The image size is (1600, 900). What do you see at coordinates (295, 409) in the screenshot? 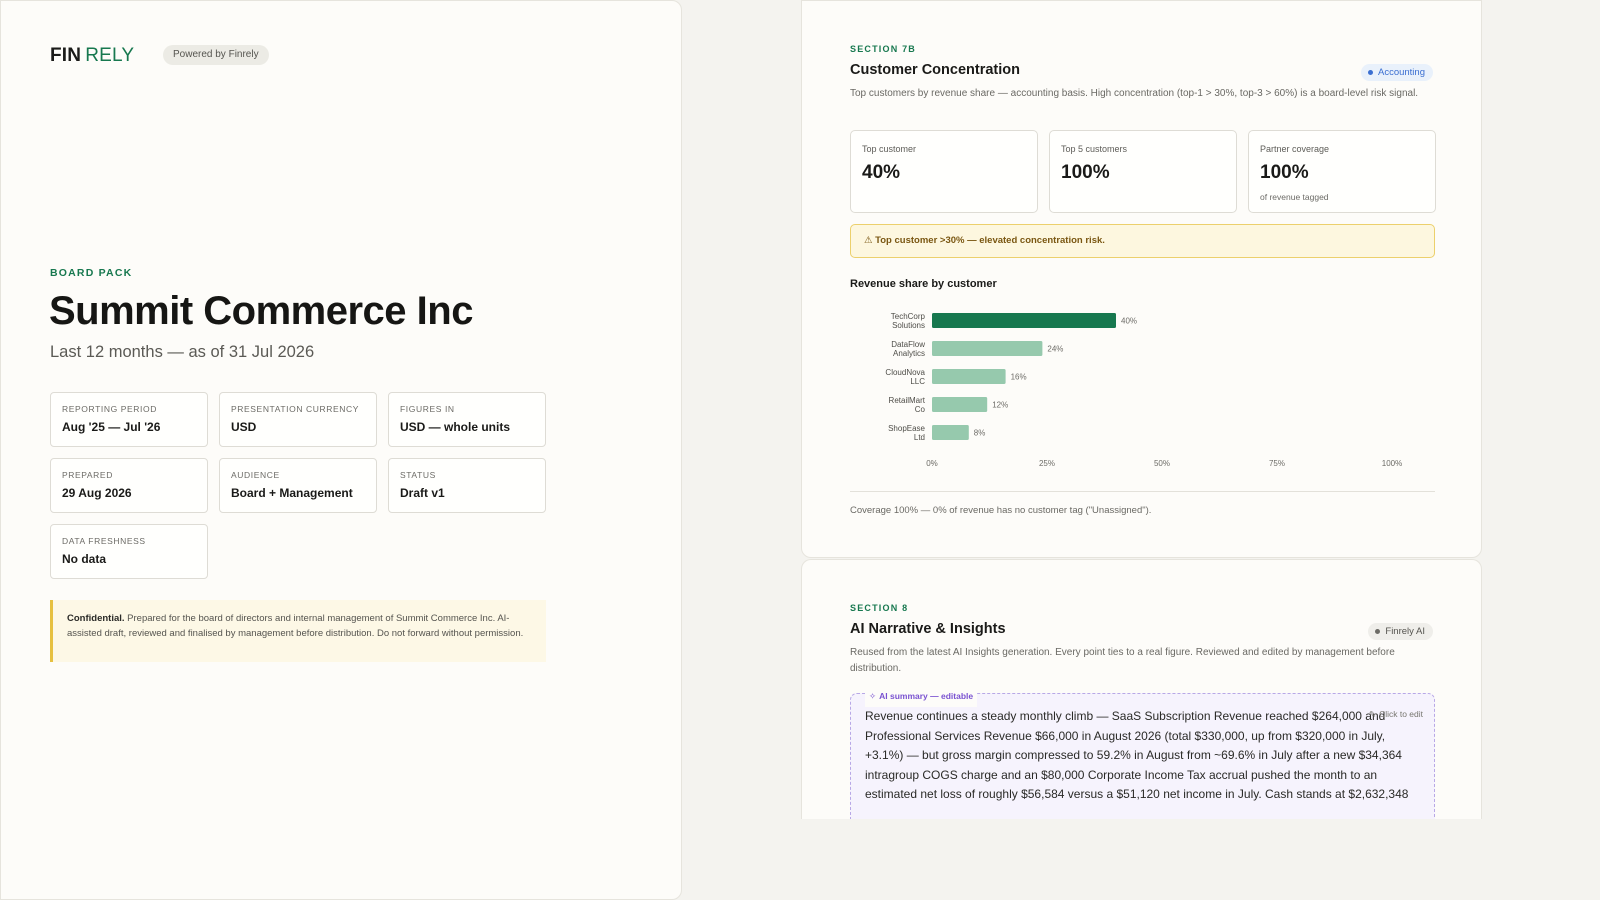
I see `meta-label: PRESENTATION CURRENCY` at bounding box center [295, 409].